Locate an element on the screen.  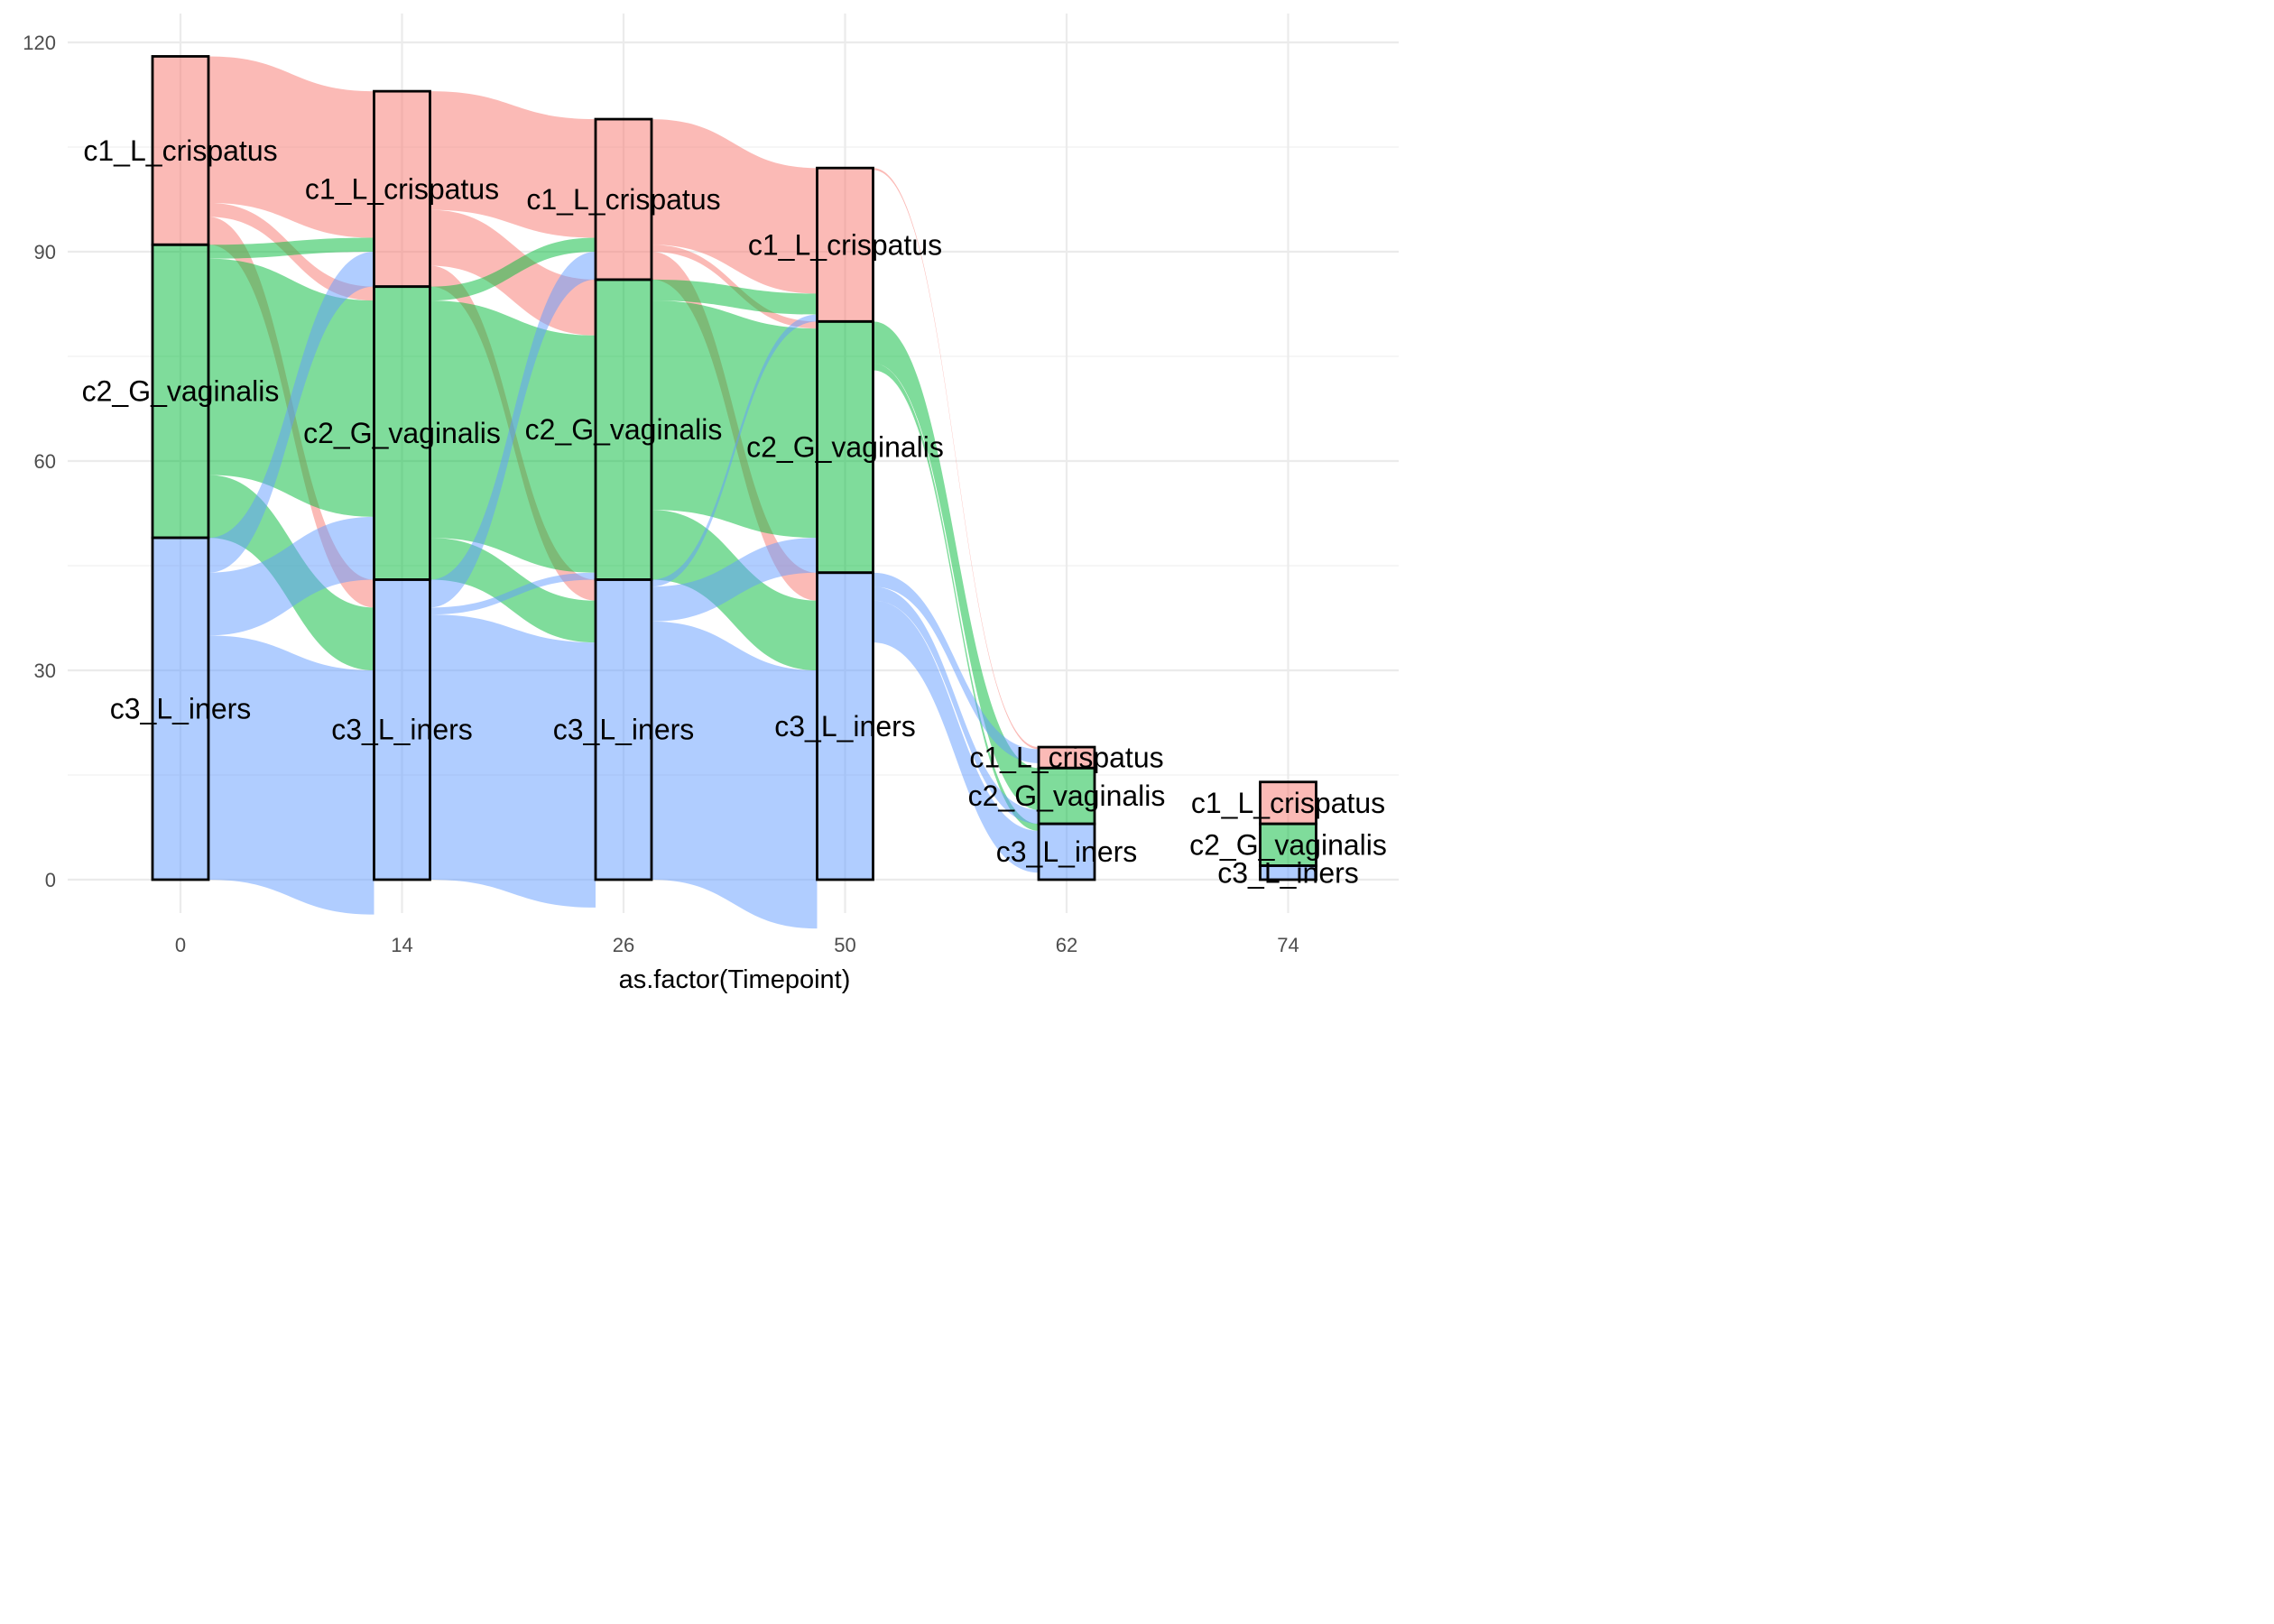
y-tick-label: 30 is located at coordinates (45, 671).